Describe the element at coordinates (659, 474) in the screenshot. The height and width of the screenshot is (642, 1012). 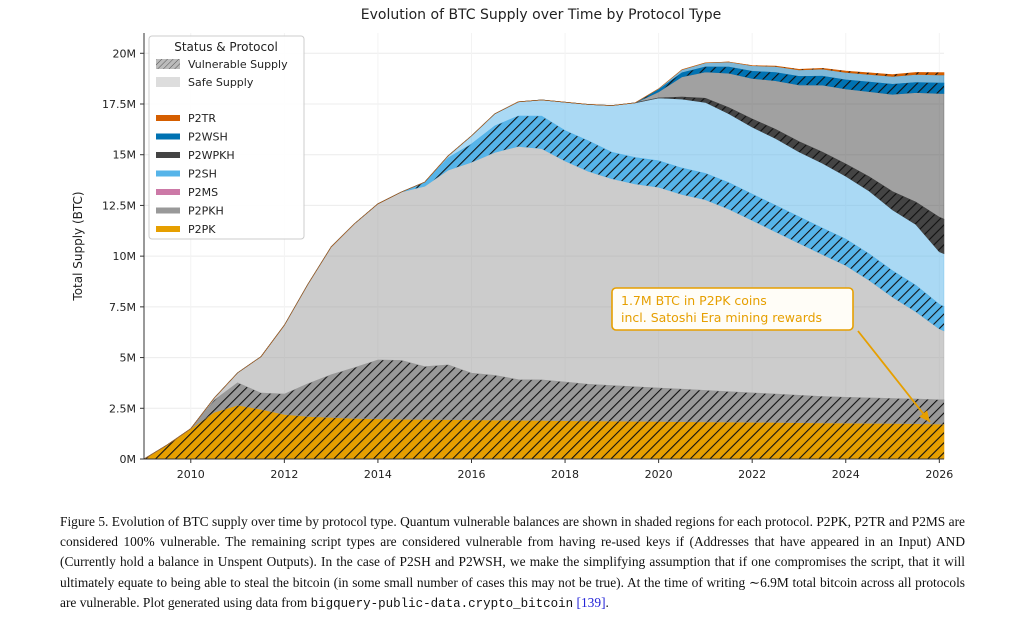
I see `x-tick-label: 2020` at that location.